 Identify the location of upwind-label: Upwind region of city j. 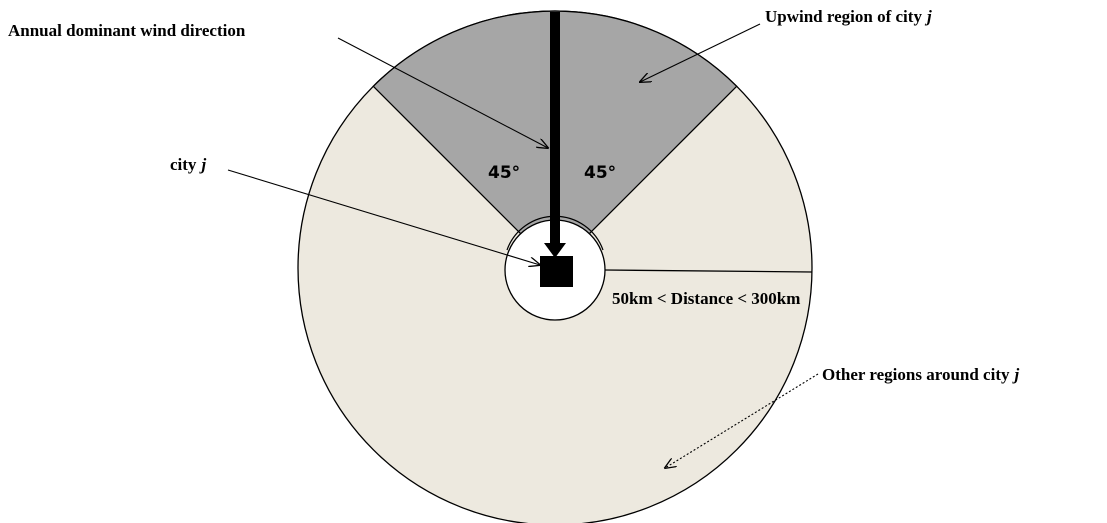
(848, 16).